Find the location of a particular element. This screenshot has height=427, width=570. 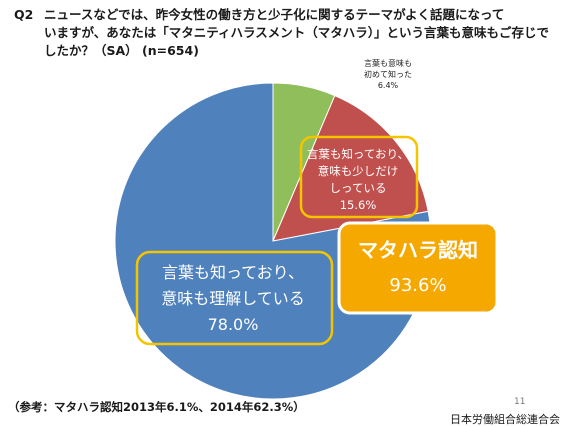

reference-footnote: （参考：マタハラ認知2013年6.1%、2014年62.3%） is located at coordinates (156, 407).